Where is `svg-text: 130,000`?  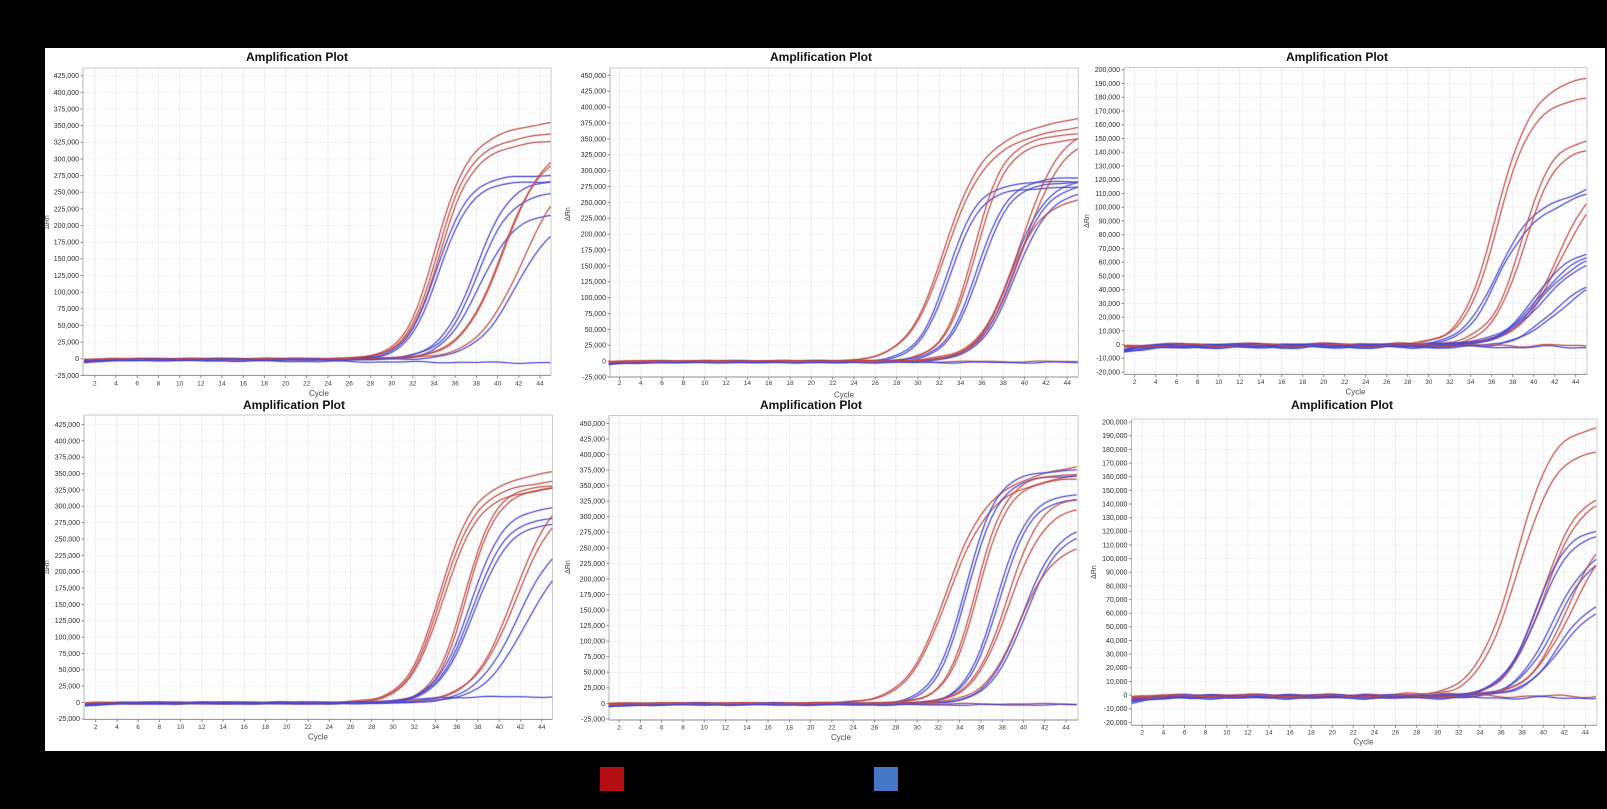 svg-text: 130,000 is located at coordinates (1107, 166).